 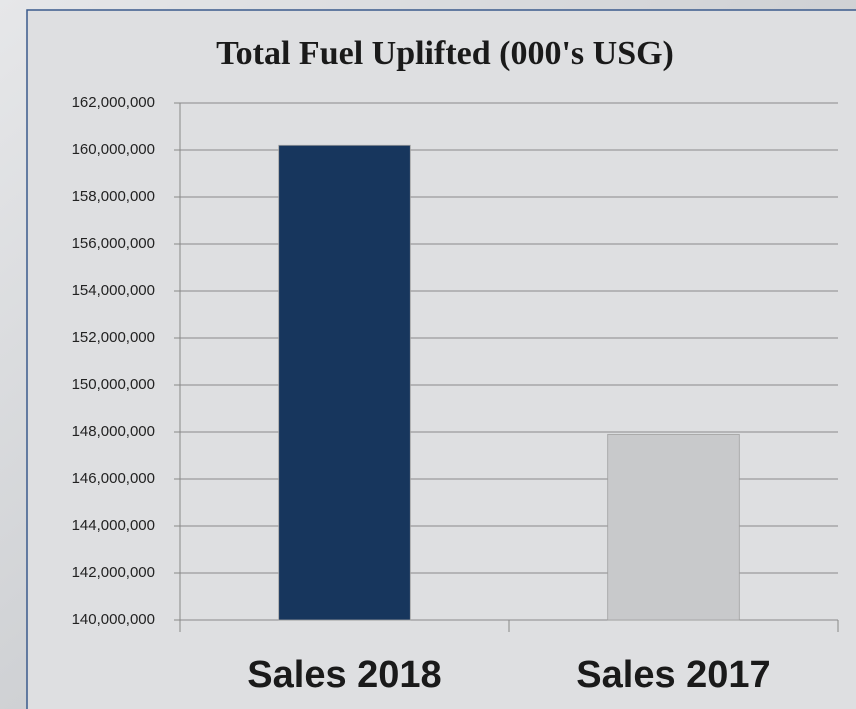 I want to click on y-tick-label: 144,000,000, so click(x=113, y=525).